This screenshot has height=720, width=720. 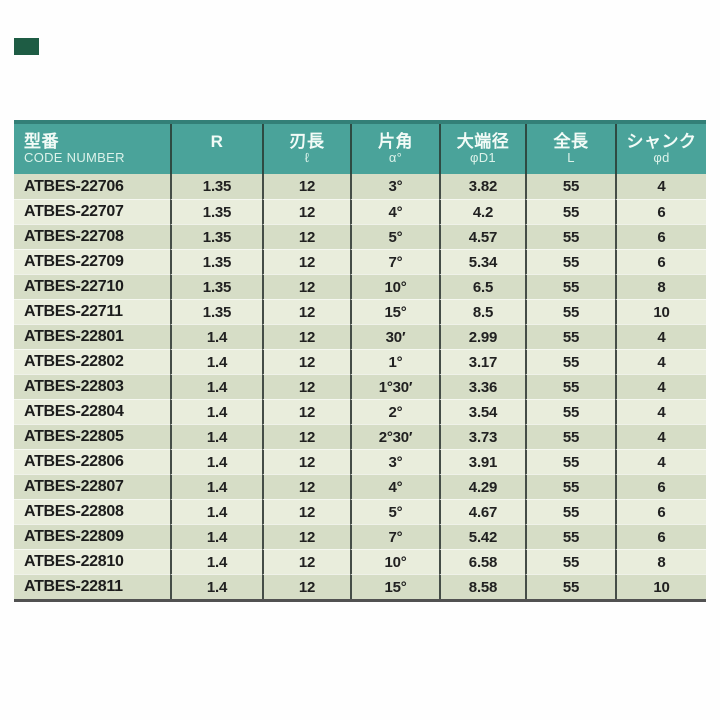 What do you see at coordinates (92, 436) in the screenshot?
I see `cell-code-number: ATBES-22805` at bounding box center [92, 436].